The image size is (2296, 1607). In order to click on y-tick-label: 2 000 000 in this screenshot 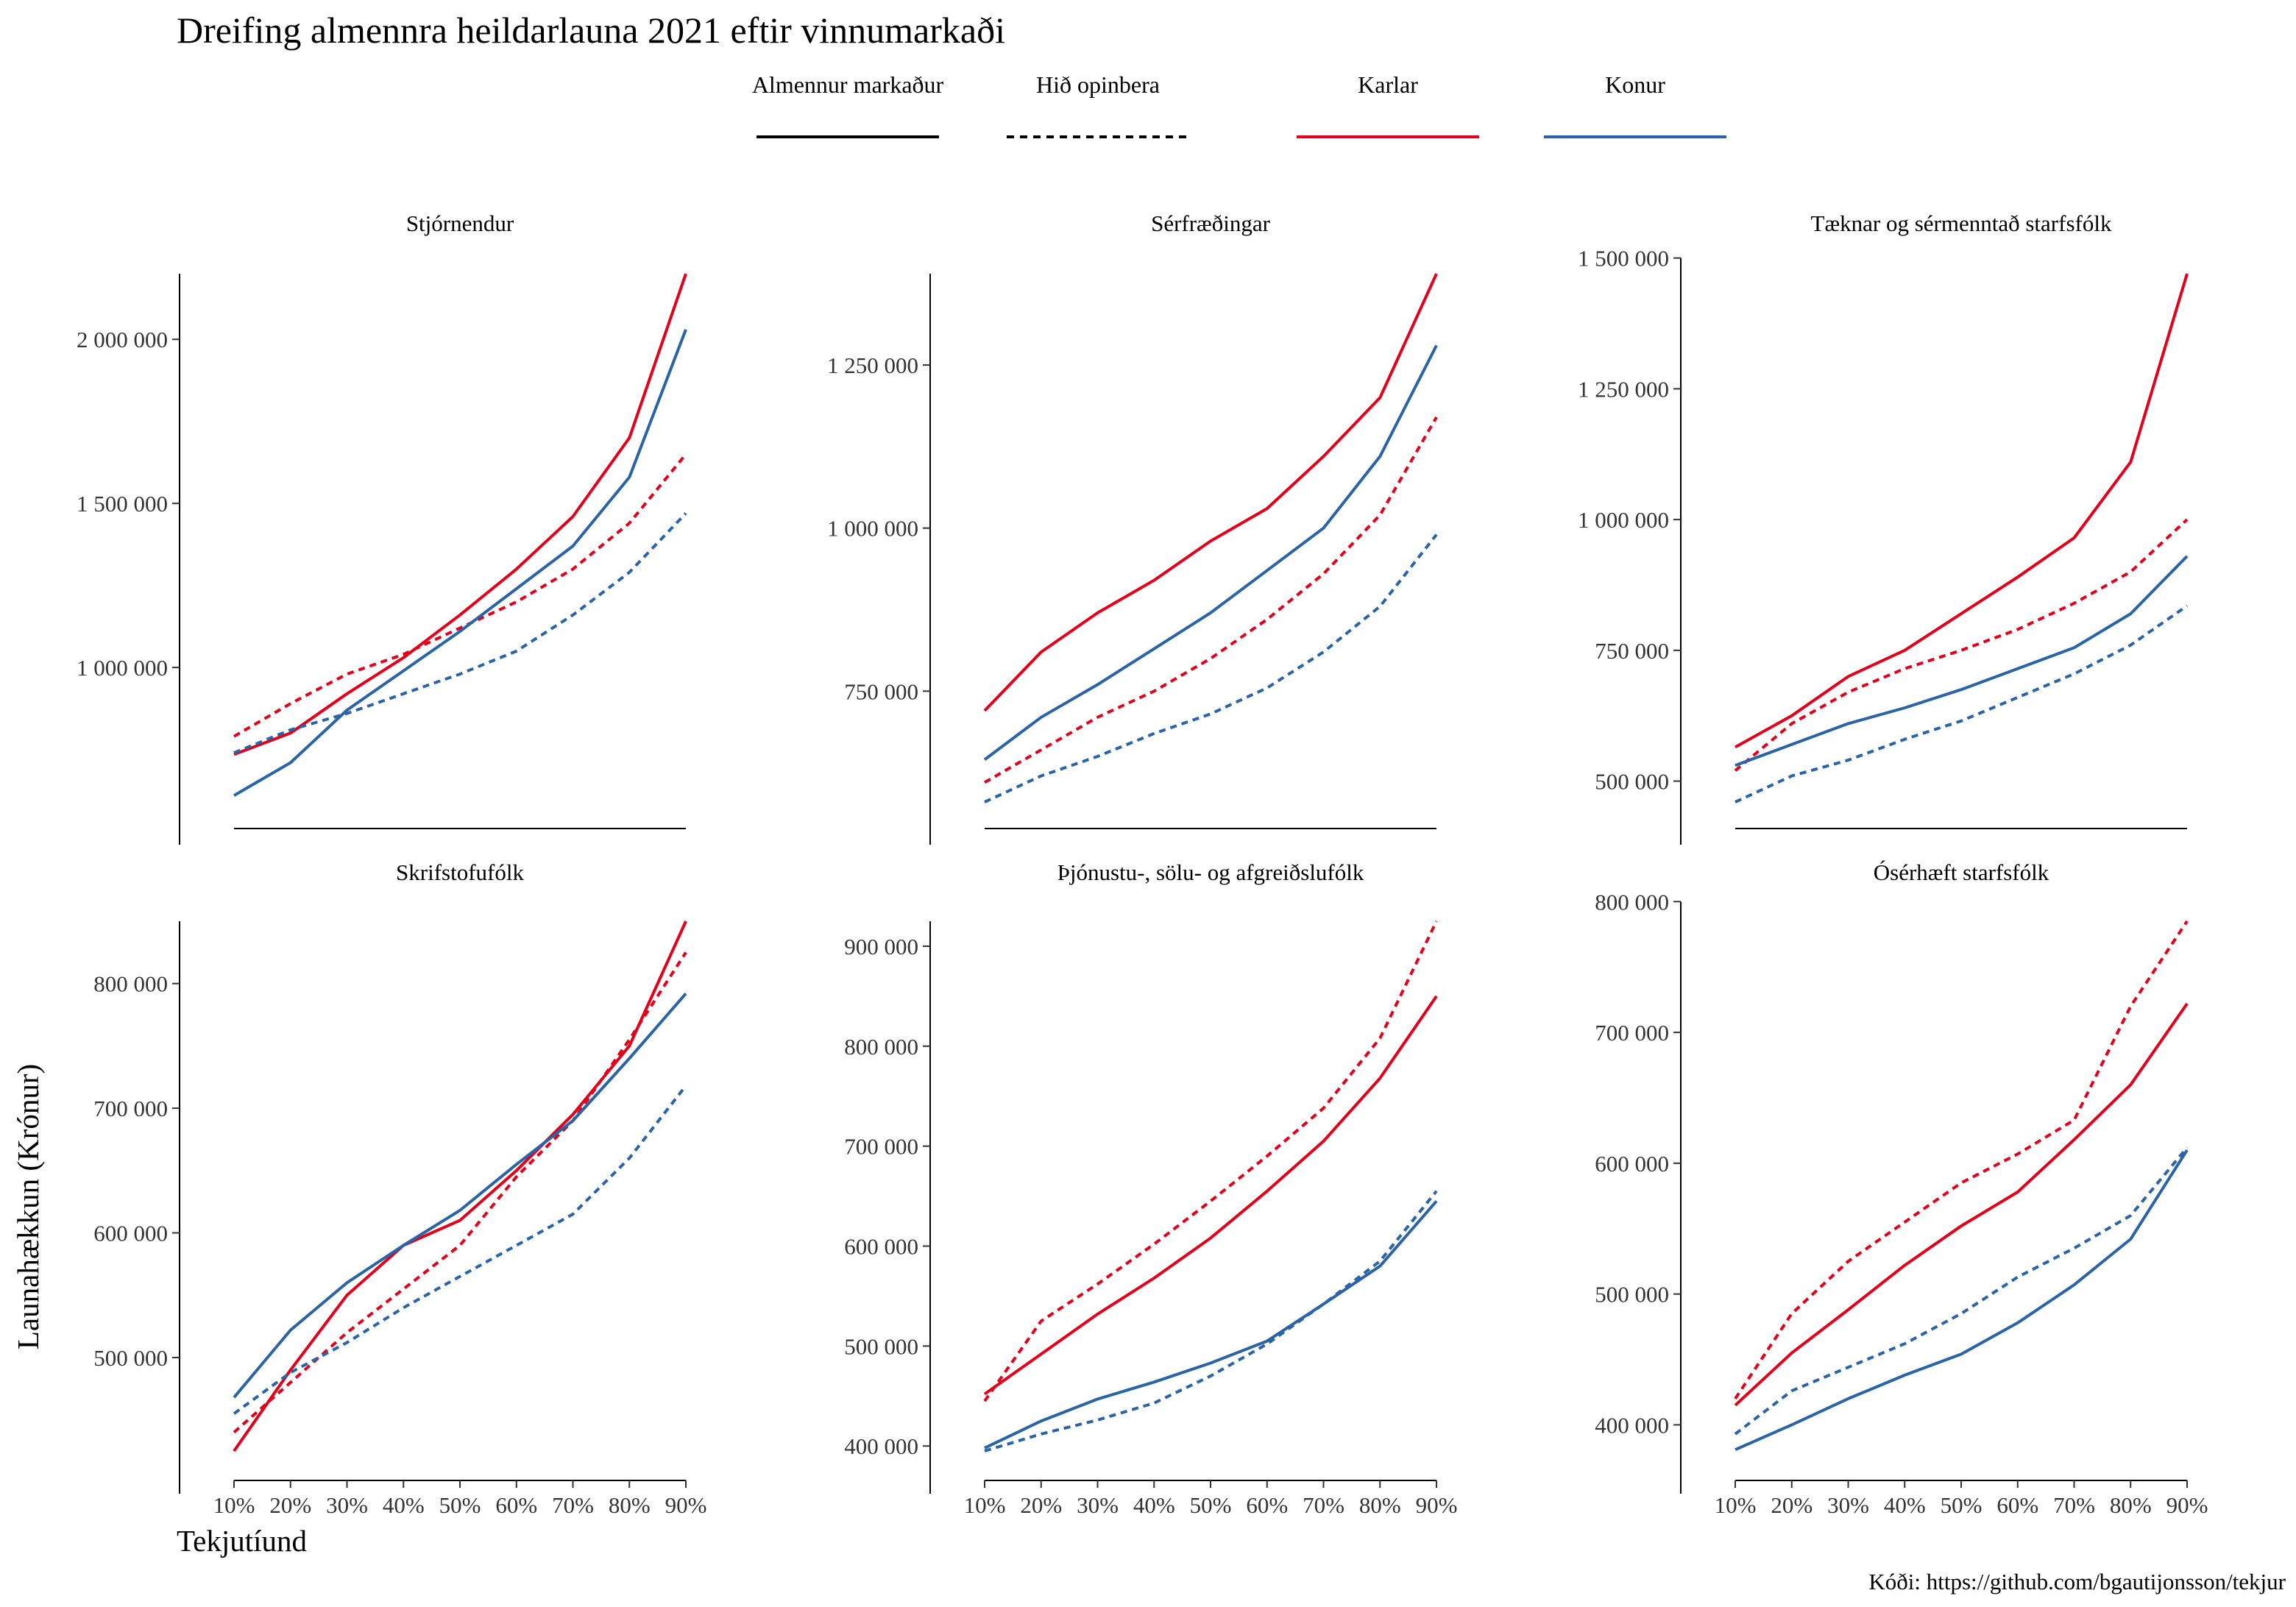, I will do `click(123, 339)`.